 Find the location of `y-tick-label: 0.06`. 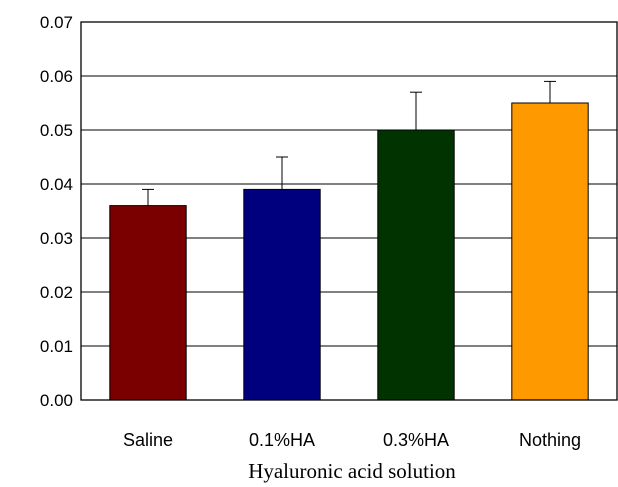

y-tick-label: 0.06 is located at coordinates (56, 76).